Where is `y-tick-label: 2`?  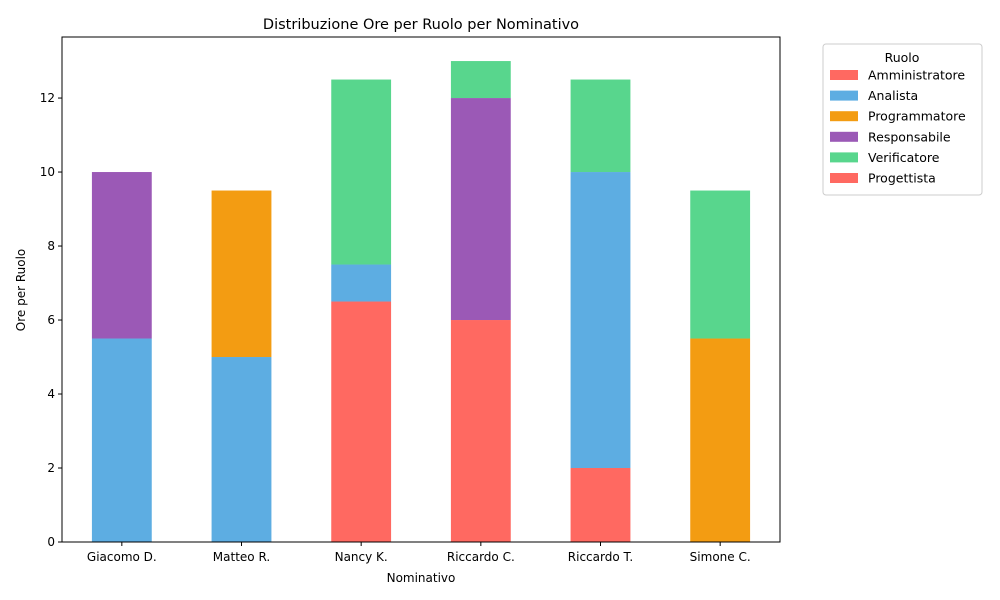 y-tick-label: 2 is located at coordinates (51, 468).